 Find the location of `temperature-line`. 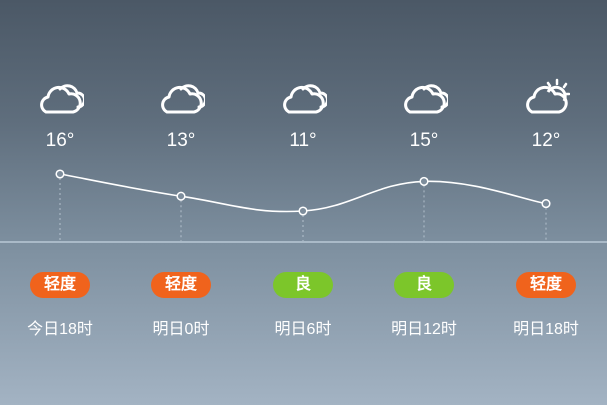

temperature-line is located at coordinates (303, 193).